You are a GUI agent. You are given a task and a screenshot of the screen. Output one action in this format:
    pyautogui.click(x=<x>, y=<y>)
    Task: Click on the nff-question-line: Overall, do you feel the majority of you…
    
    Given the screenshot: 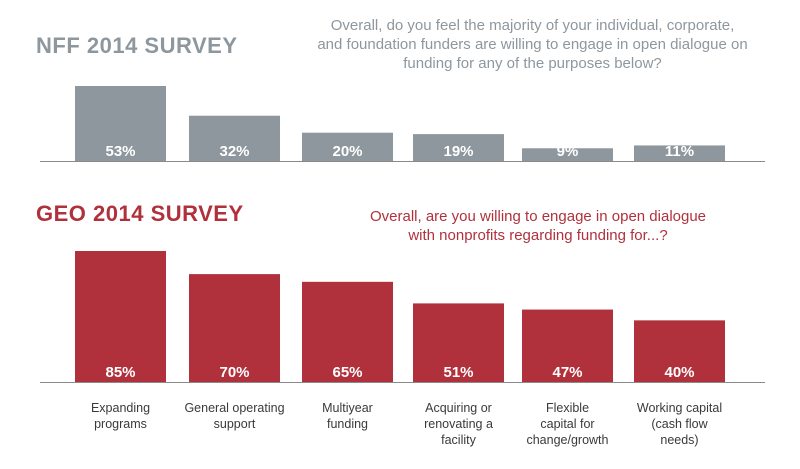 What is the action you would take?
    pyautogui.click(x=532, y=25)
    